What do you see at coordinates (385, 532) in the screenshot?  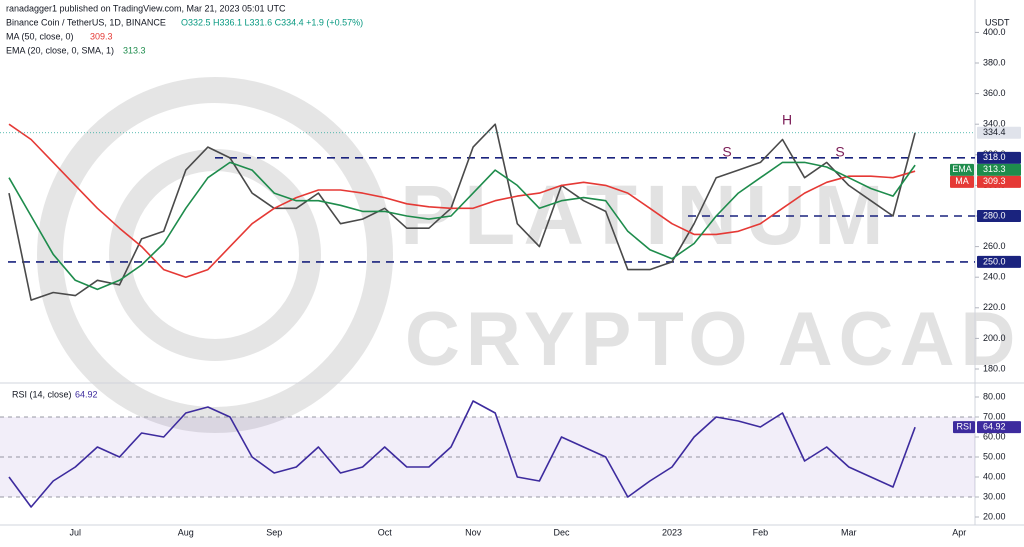 I see `x-tick-label: Oct` at bounding box center [385, 532].